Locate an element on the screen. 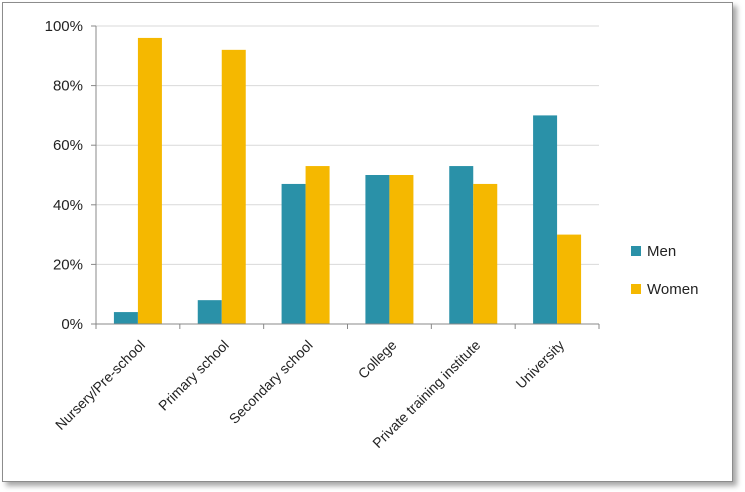 The width and height of the screenshot is (745, 492). x-category-label: Nursery/Pre-school is located at coordinates (100, 385).